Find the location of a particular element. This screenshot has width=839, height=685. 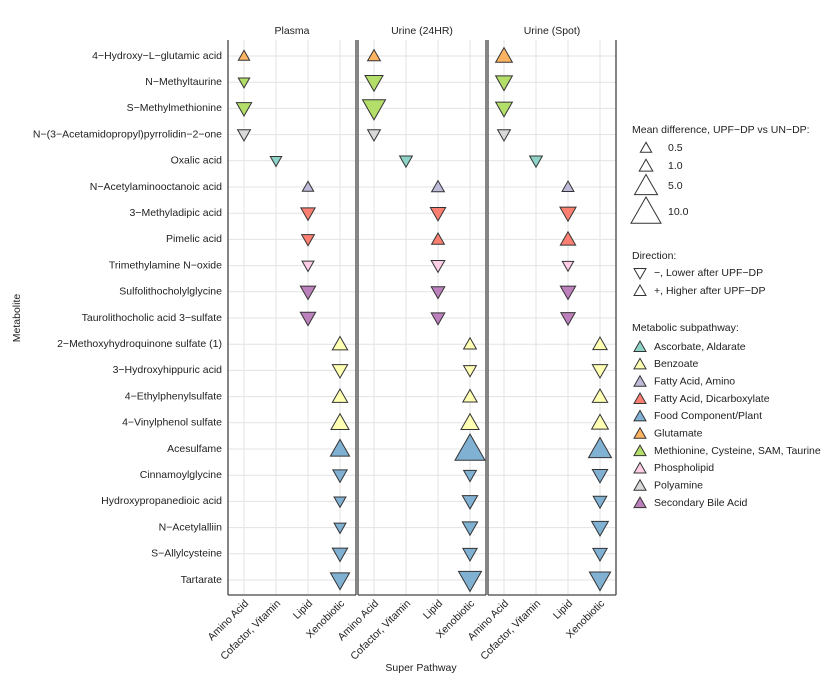

size-legend-label: 0.5 is located at coordinates (675, 148).